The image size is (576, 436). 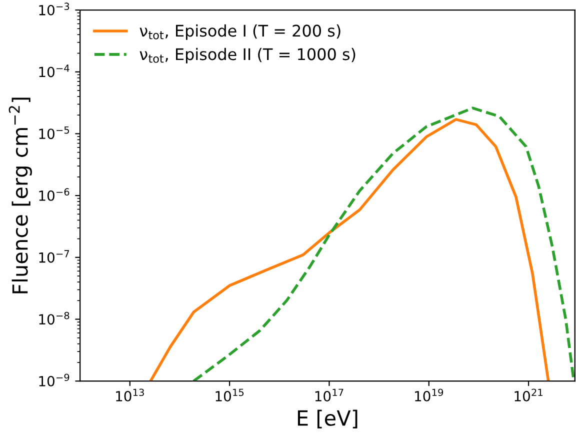 What do you see at coordinates (230, 395) in the screenshot?
I see `x-tick-label: 10$^{15}$` at bounding box center [230, 395].